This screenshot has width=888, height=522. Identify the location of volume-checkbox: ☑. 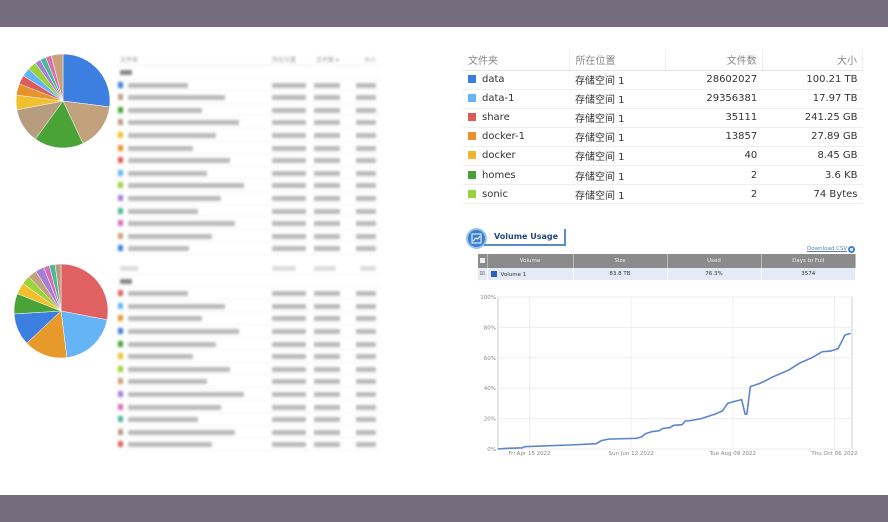
(483, 274).